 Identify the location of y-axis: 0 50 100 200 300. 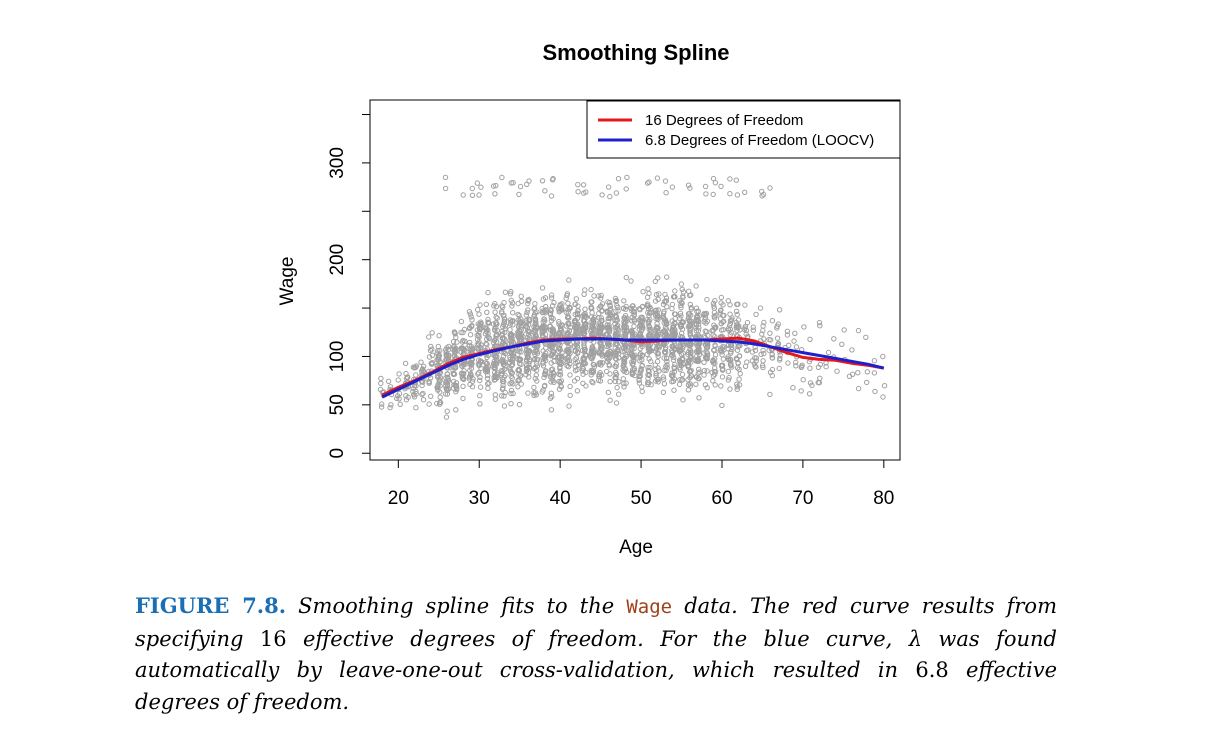
(349, 286).